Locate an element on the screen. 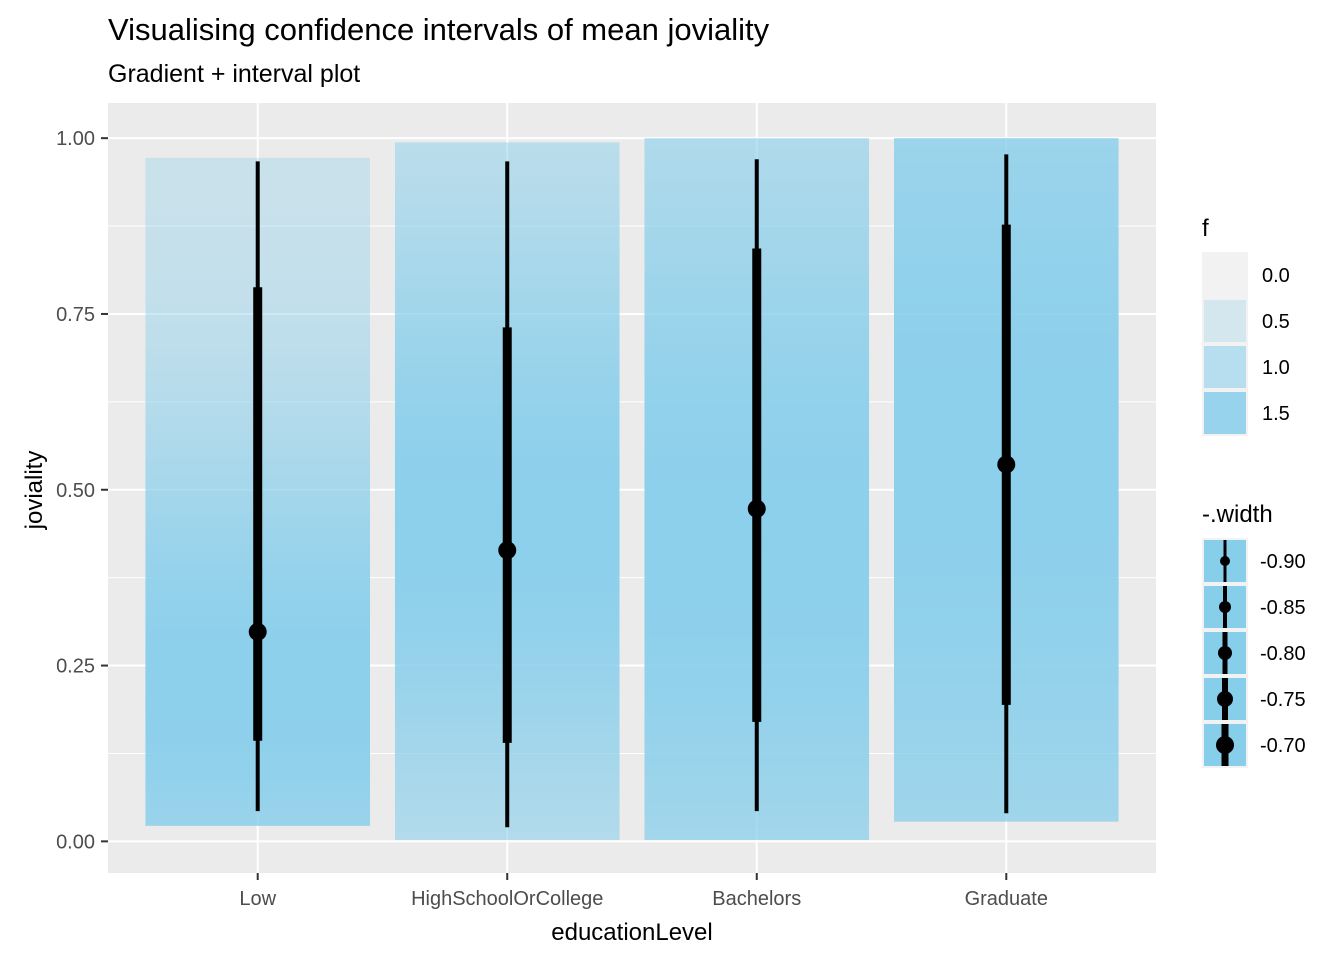  legend-width: -.width -0.90 -0.85 -0.80 -0.75 -0.70 is located at coordinates (1254, 634).